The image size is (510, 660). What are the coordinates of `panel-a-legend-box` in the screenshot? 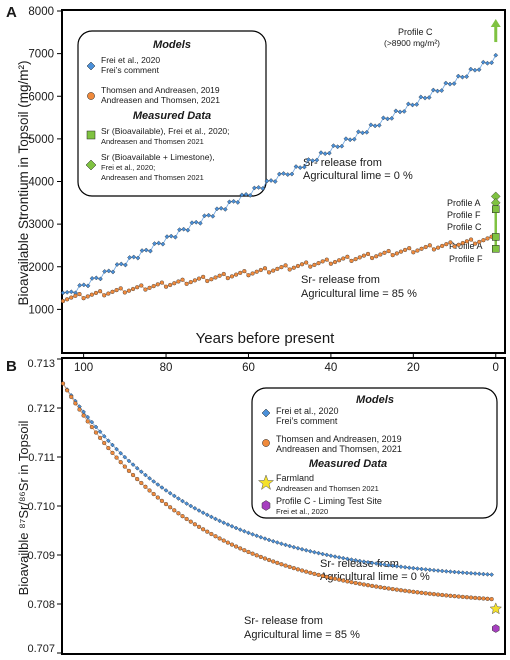 It's located at (172, 113).